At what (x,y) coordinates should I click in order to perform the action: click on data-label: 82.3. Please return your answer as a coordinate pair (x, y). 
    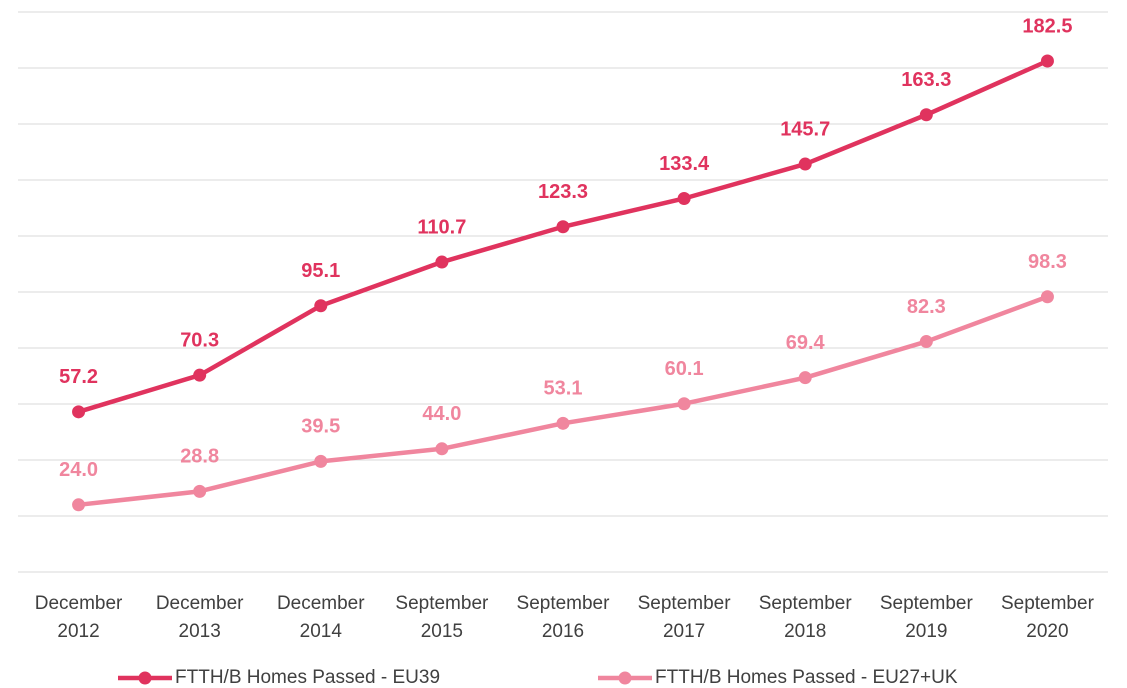
    Looking at the image, I should click on (926, 307).